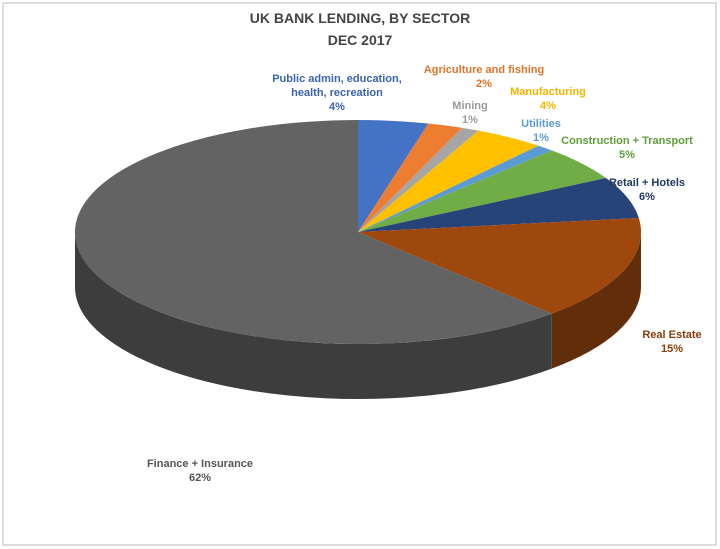 This screenshot has height=549, width=720. What do you see at coordinates (470, 113) in the screenshot?
I see `data-label: Mining 1%` at bounding box center [470, 113].